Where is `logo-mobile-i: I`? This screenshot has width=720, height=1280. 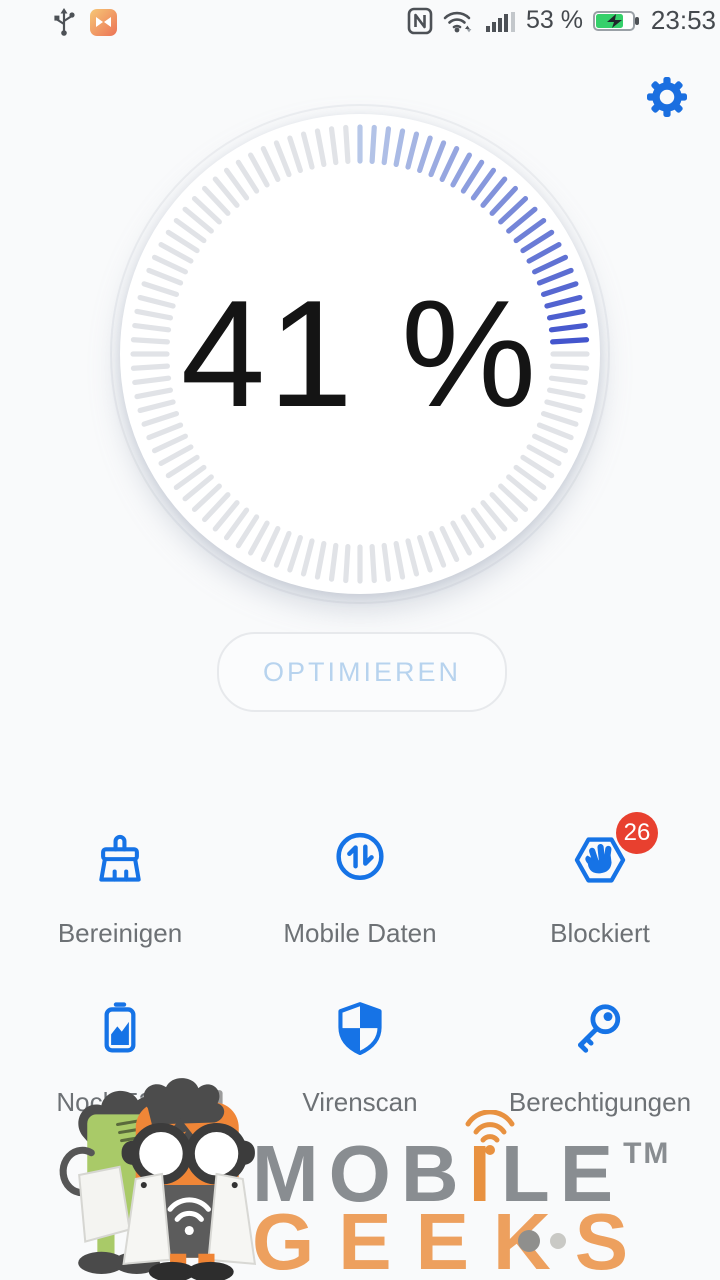 logo-mobile-i: I is located at coordinates (484, 1173).